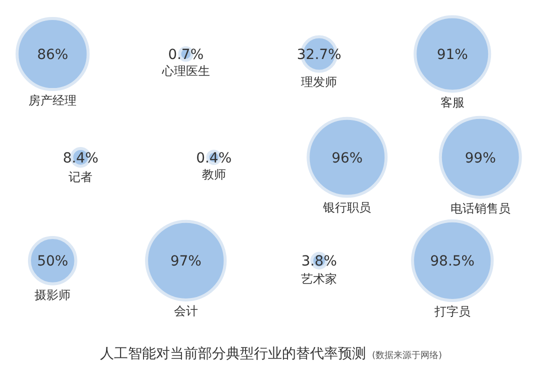 The image size is (533, 377). What do you see at coordinates (186, 262) in the screenshot?
I see `data-label: 97%` at bounding box center [186, 262].